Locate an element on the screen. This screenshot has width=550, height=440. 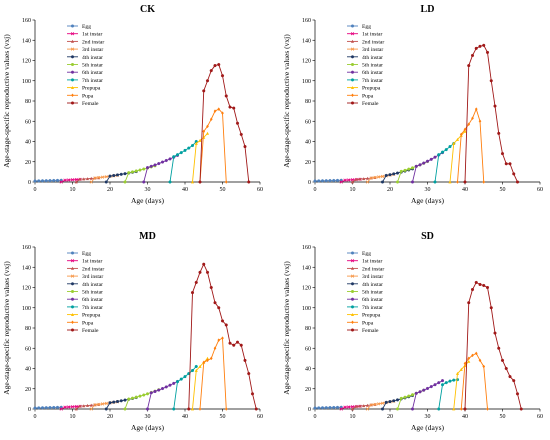
legend-label: 6th instar is located at coordinates (92, 73).